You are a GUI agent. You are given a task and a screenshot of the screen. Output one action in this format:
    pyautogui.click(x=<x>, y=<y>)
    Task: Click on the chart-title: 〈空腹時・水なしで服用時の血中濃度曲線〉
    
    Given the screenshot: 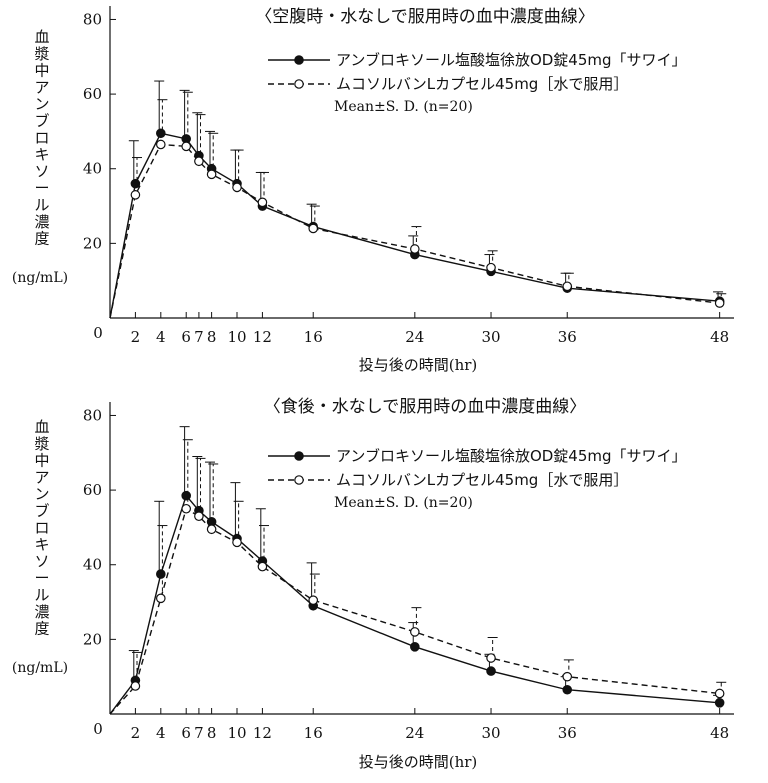 What is the action you would take?
    pyautogui.click(x=425, y=17)
    